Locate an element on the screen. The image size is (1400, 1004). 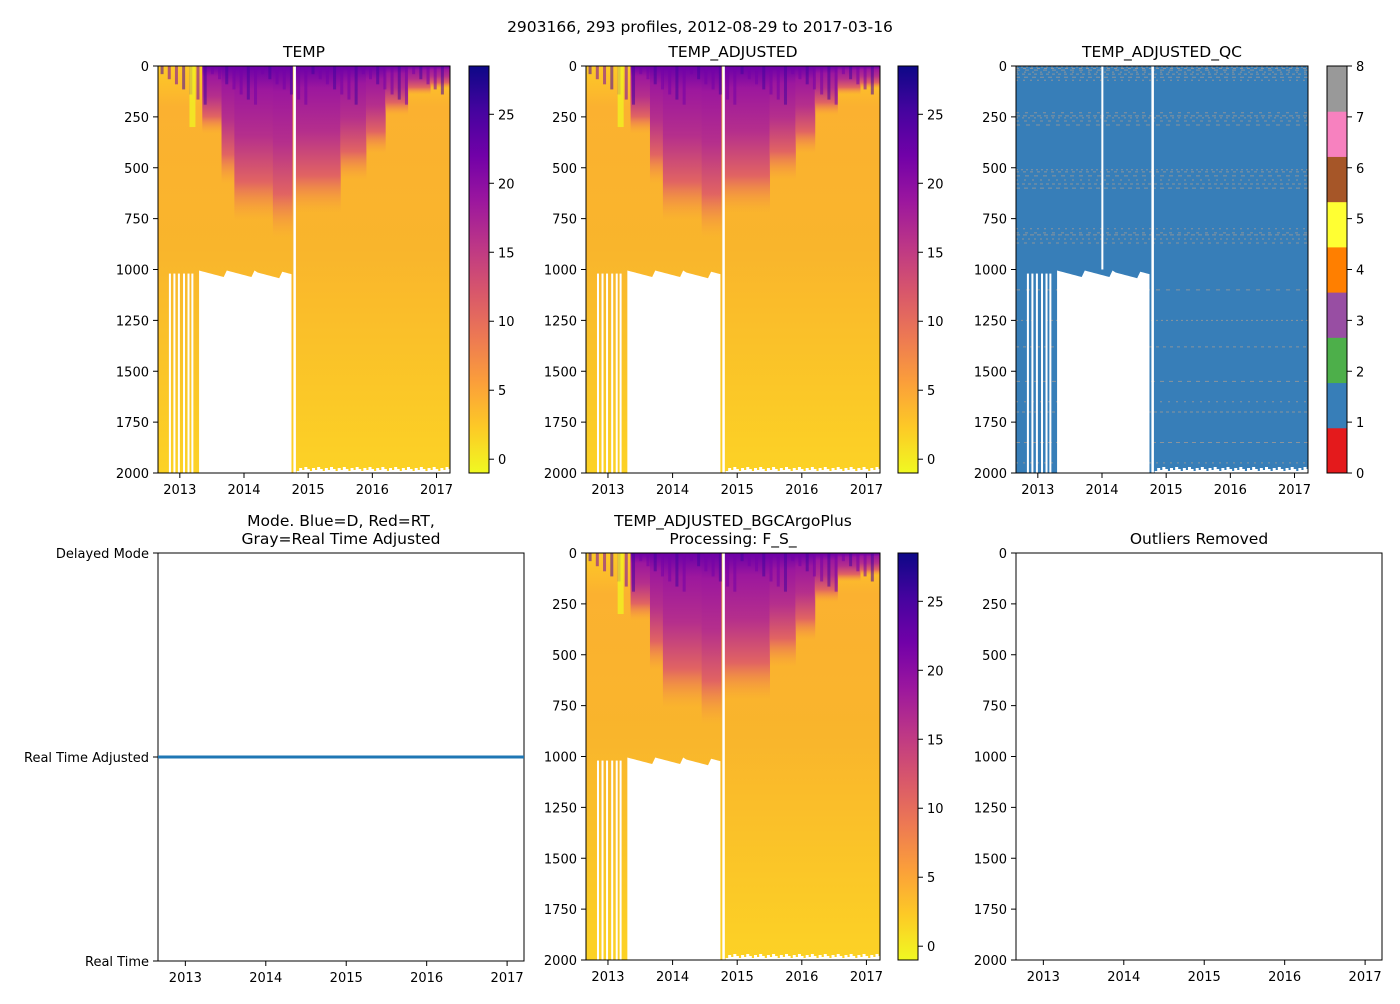
x-tick-label: 2016 is located at coordinates (1230, 490).